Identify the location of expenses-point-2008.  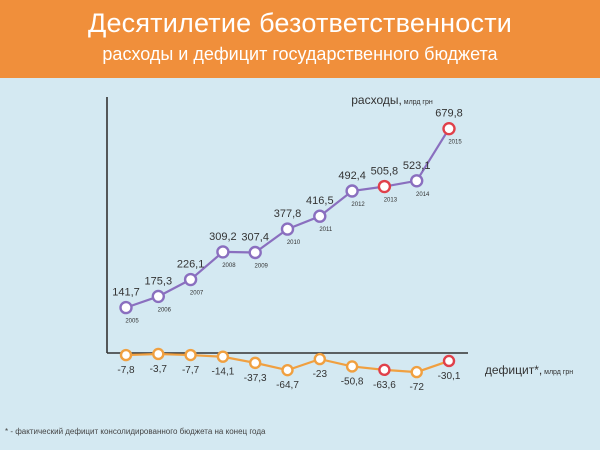
(223, 252).